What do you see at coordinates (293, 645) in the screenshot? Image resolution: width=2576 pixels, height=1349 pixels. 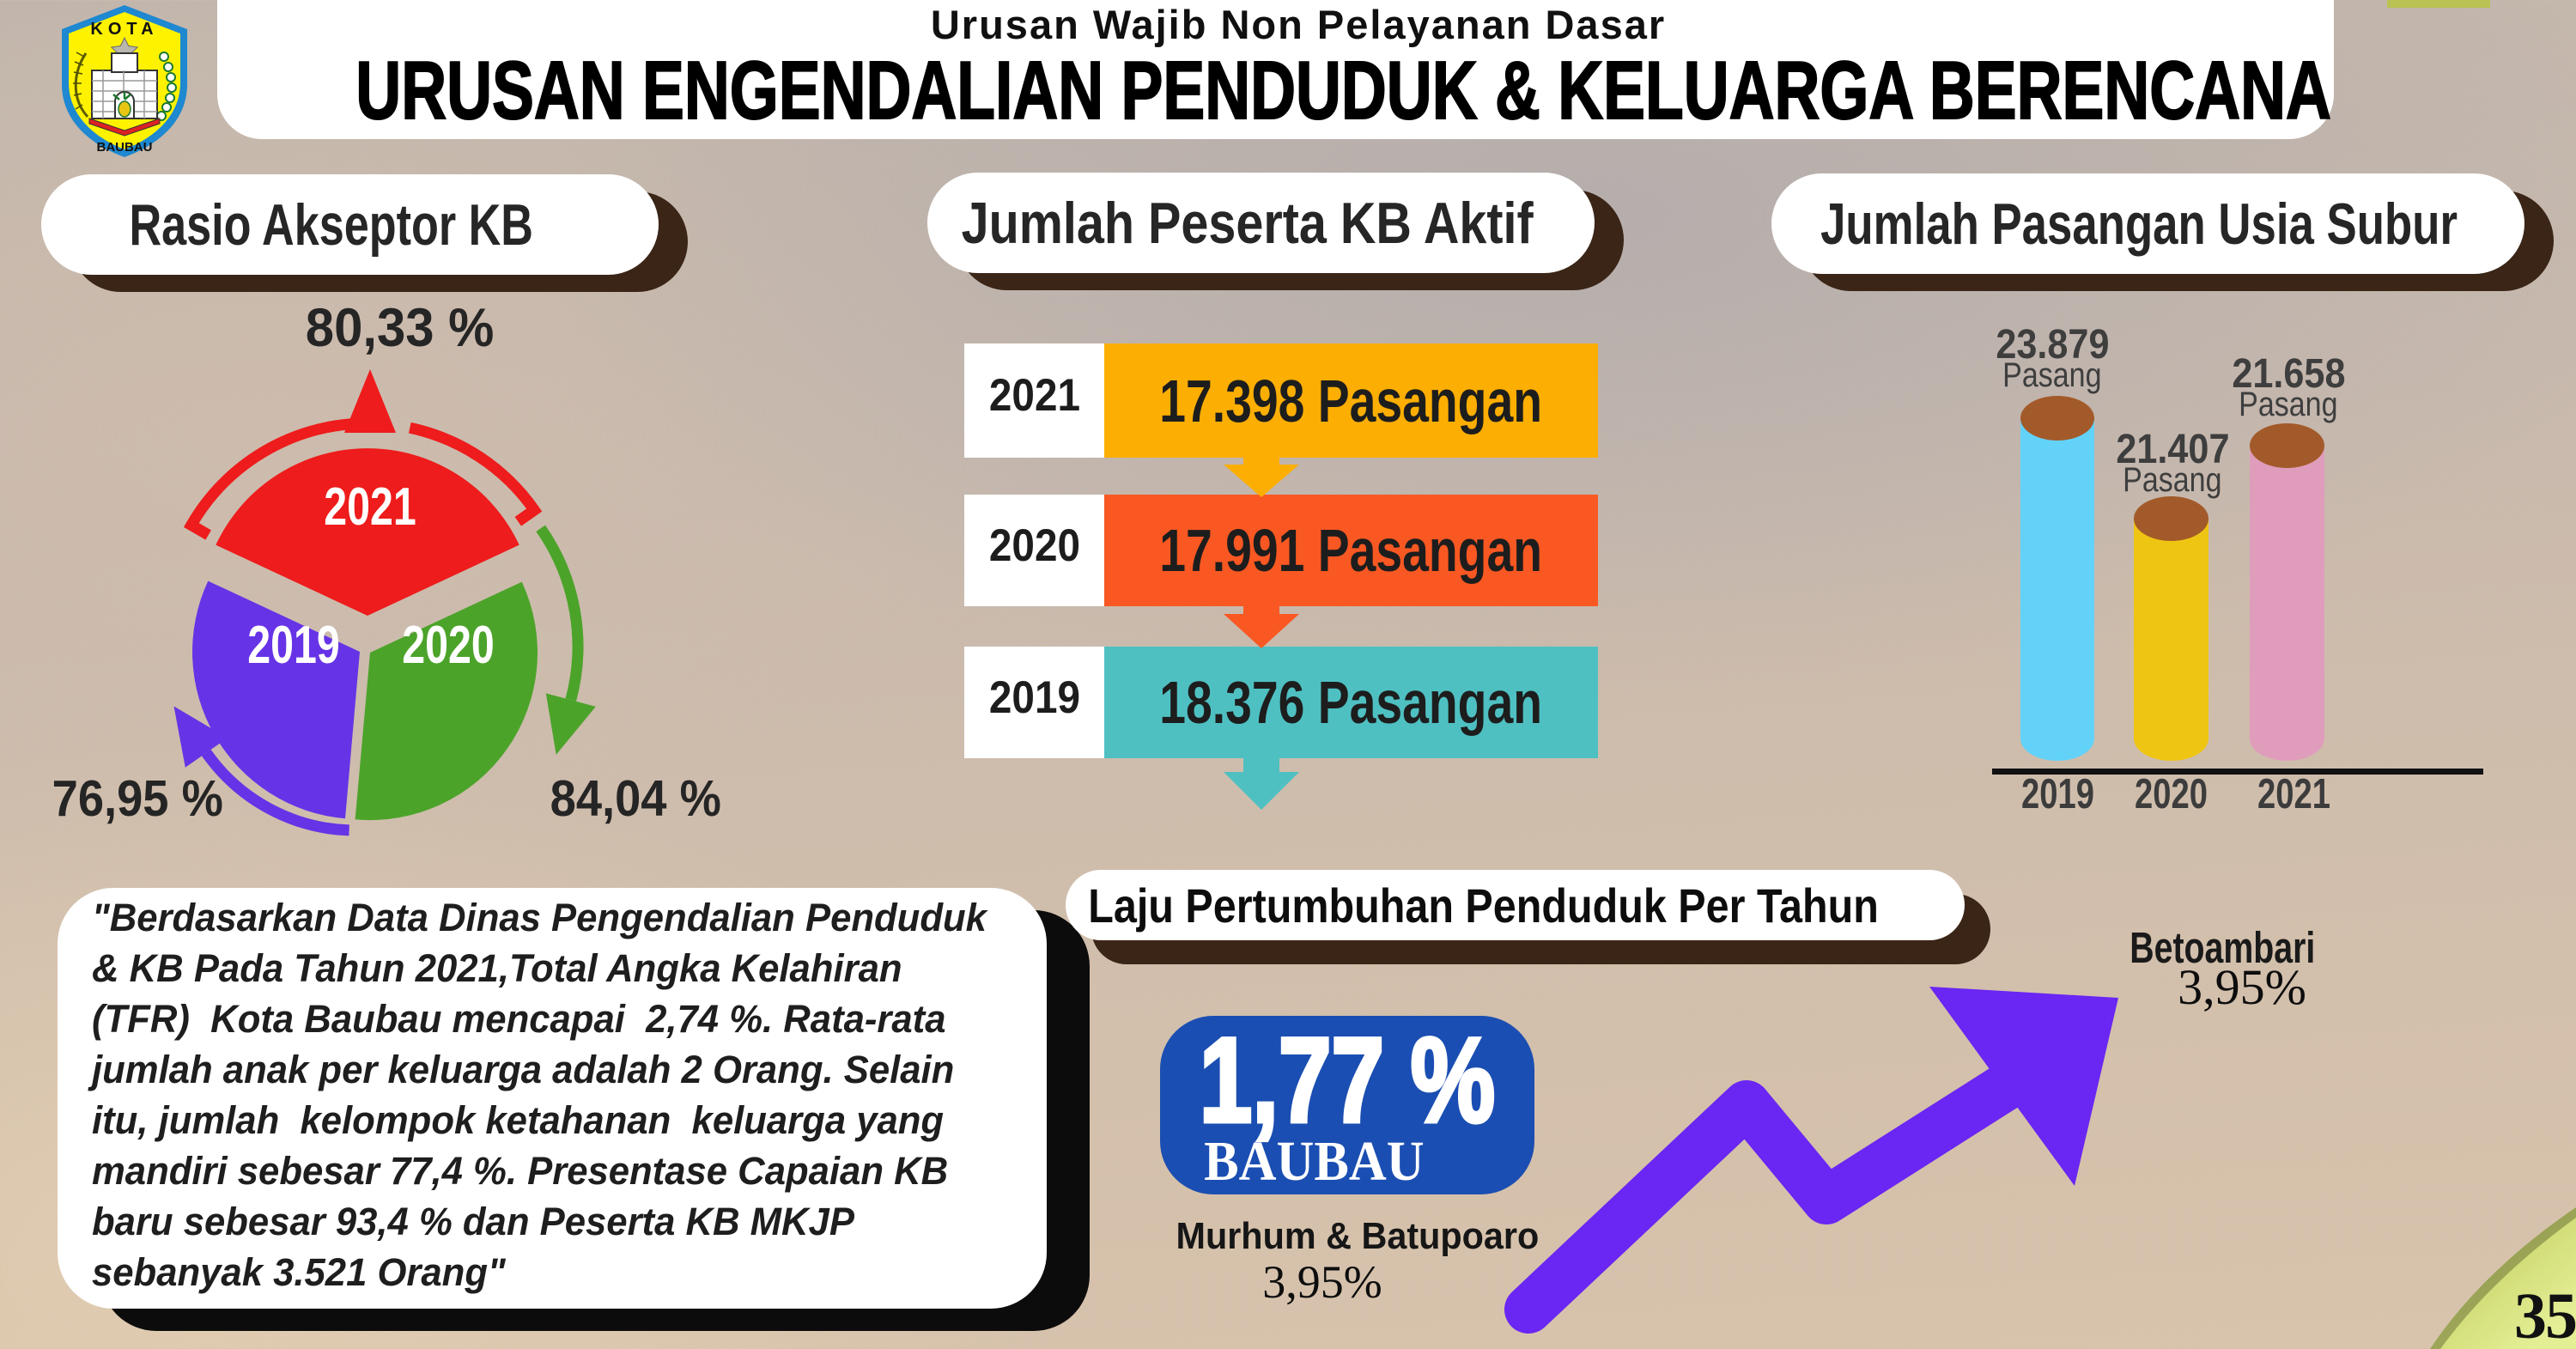 I see `svg-text: 2019` at bounding box center [293, 645].